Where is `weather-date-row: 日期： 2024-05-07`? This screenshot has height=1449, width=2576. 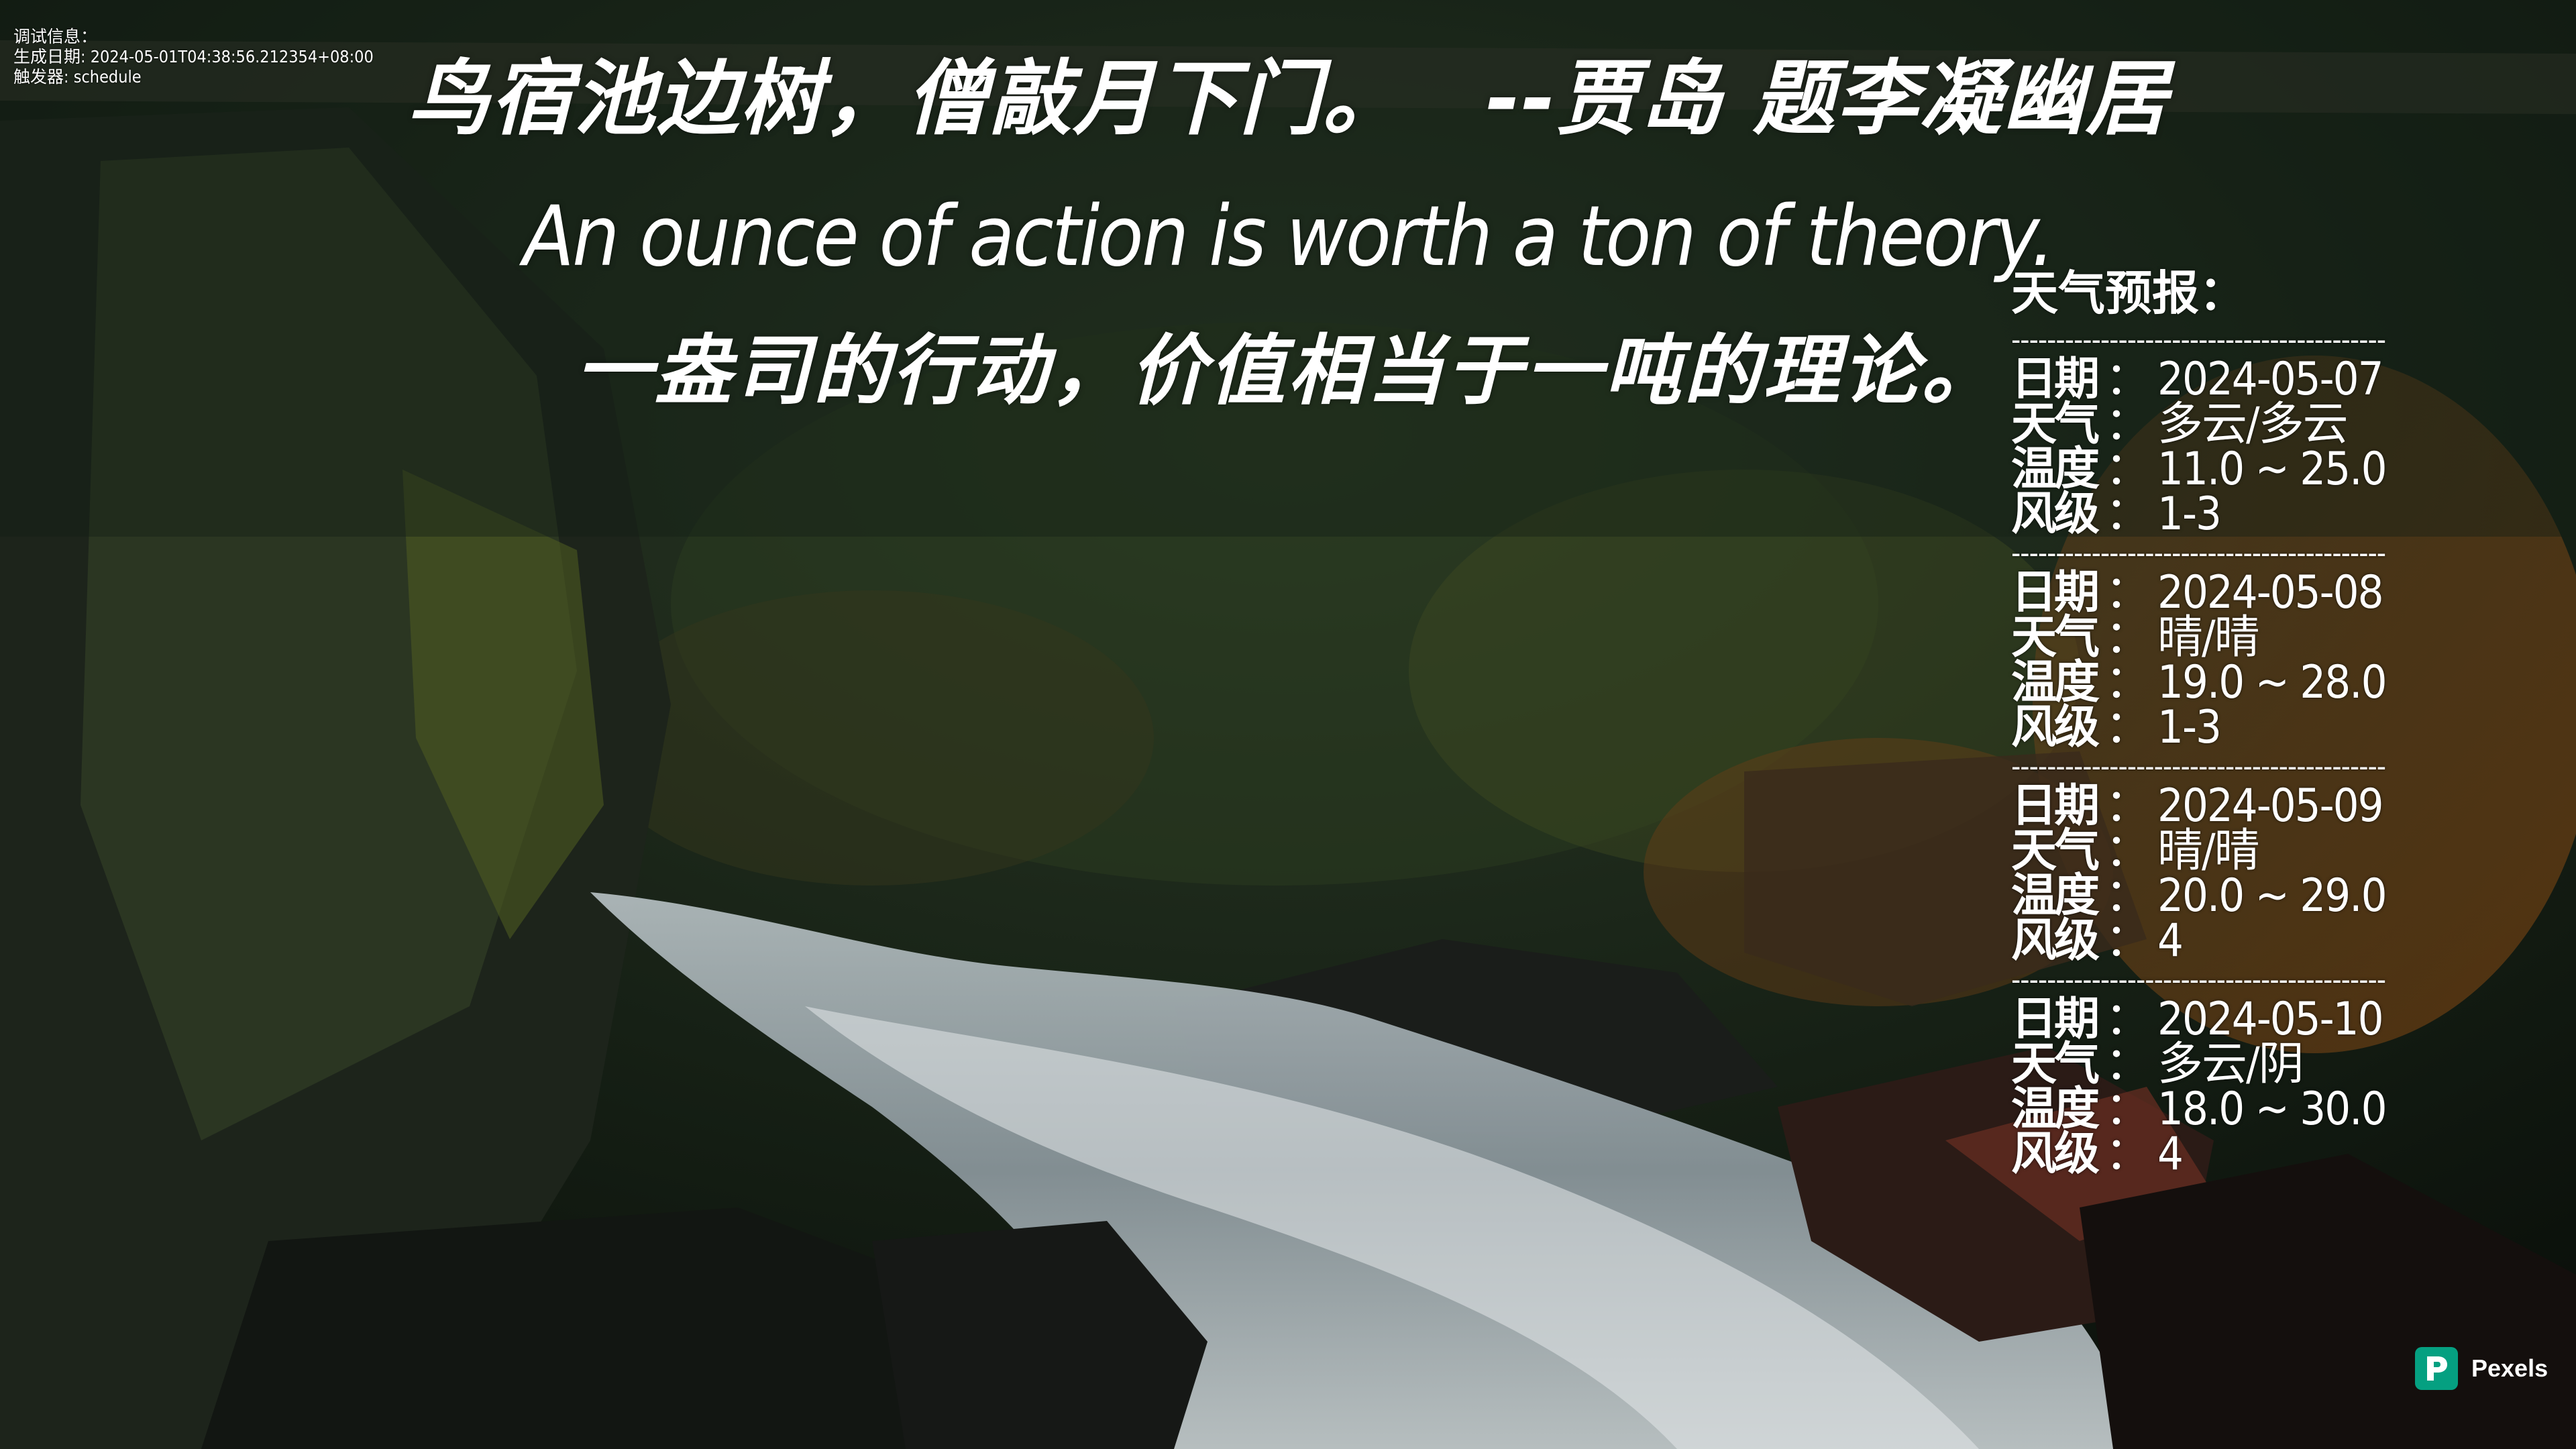 weather-date-row: 日期： 2024-05-07 is located at coordinates (2225, 379).